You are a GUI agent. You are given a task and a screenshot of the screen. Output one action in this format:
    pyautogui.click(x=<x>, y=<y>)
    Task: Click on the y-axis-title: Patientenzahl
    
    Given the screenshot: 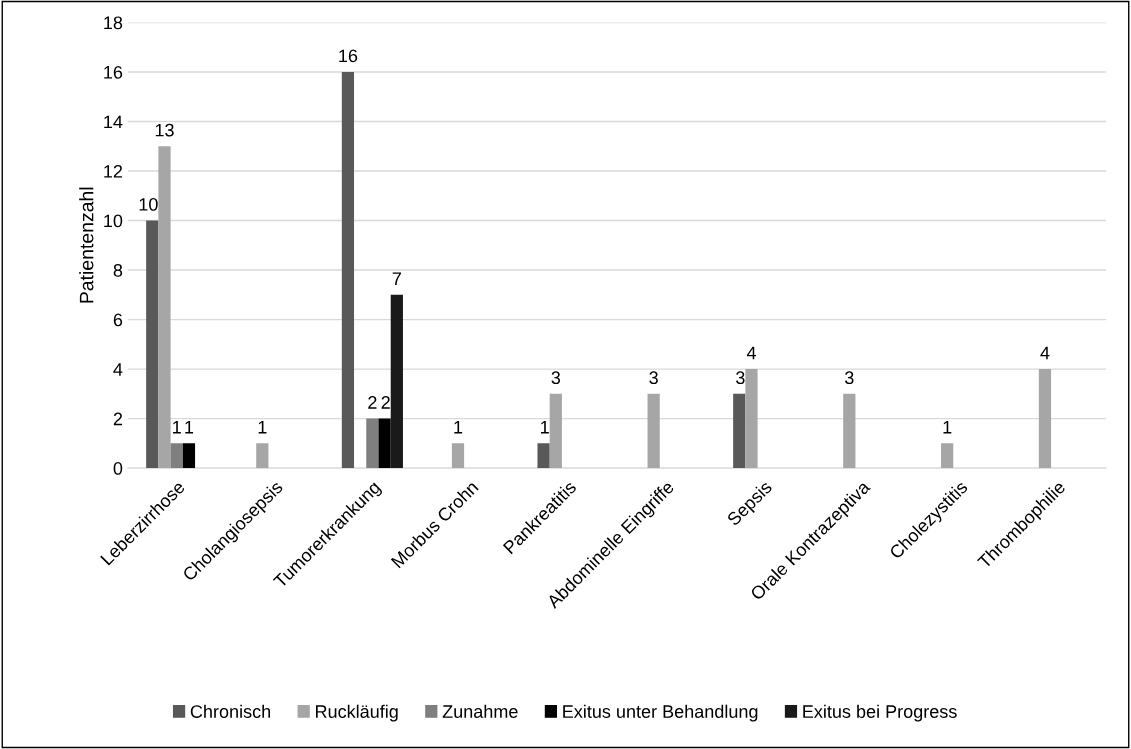 What is the action you would take?
    pyautogui.click(x=86, y=245)
    